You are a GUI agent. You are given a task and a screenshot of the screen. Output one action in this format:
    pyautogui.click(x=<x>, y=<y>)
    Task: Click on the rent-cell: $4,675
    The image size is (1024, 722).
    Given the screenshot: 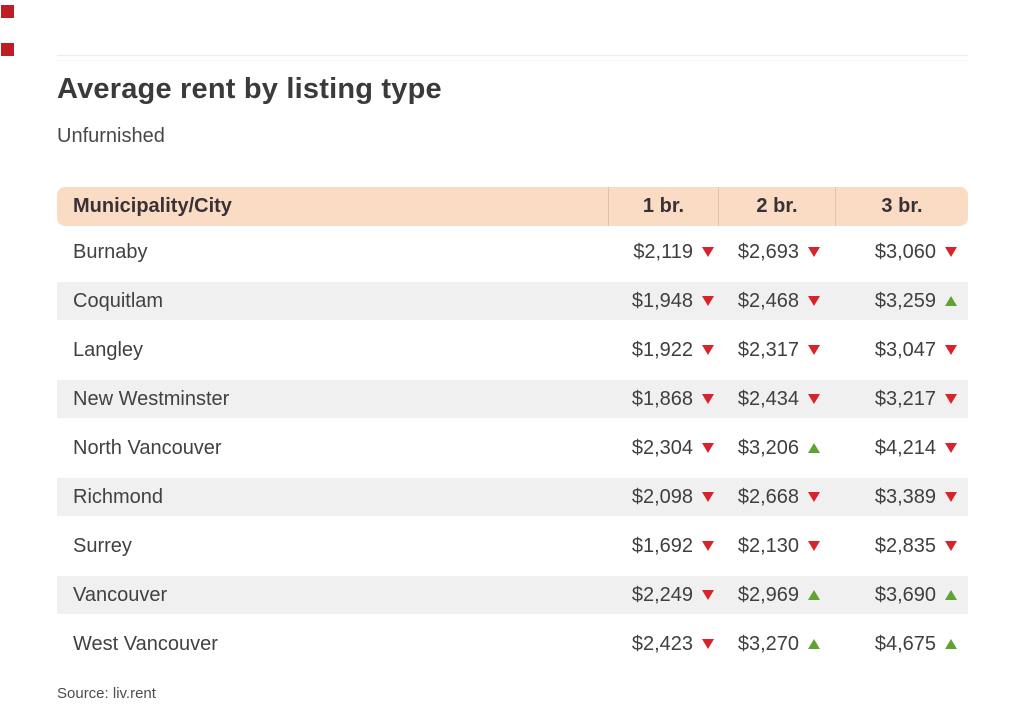 What is the action you would take?
    pyautogui.click(x=901, y=644)
    